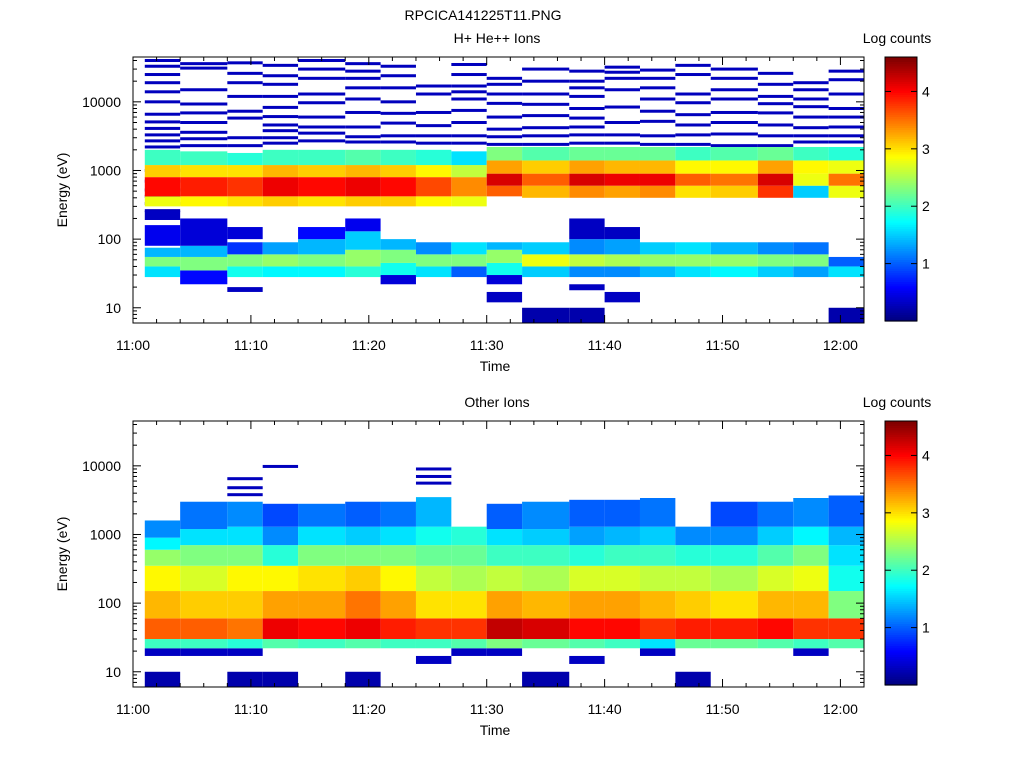 The height and width of the screenshot is (768, 1024). I want to click on x-tick-label: 11:30, so click(487, 709).